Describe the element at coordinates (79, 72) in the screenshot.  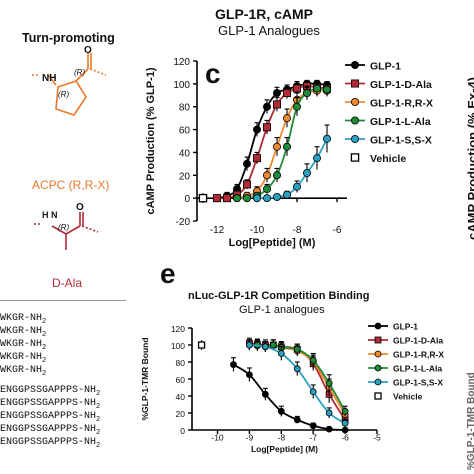
I see `acpc-stereo-2: (R)` at that location.